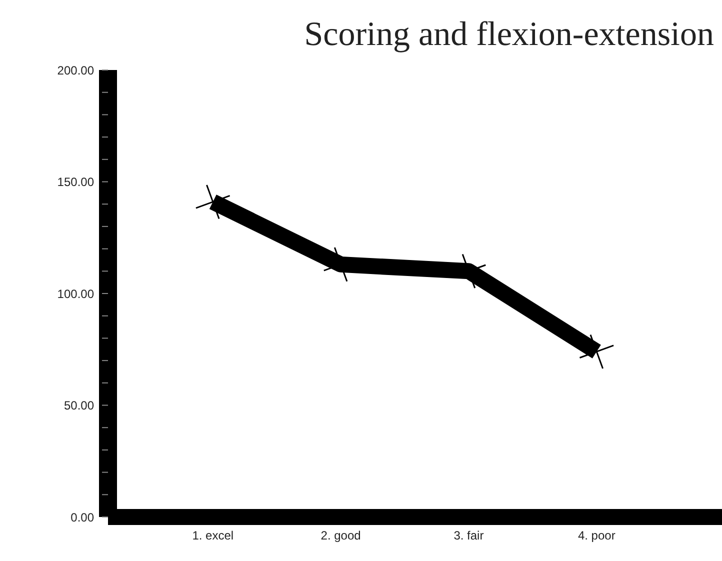 The image size is (722, 561). I want to click on y-tick-label: 150.00, so click(75, 182).